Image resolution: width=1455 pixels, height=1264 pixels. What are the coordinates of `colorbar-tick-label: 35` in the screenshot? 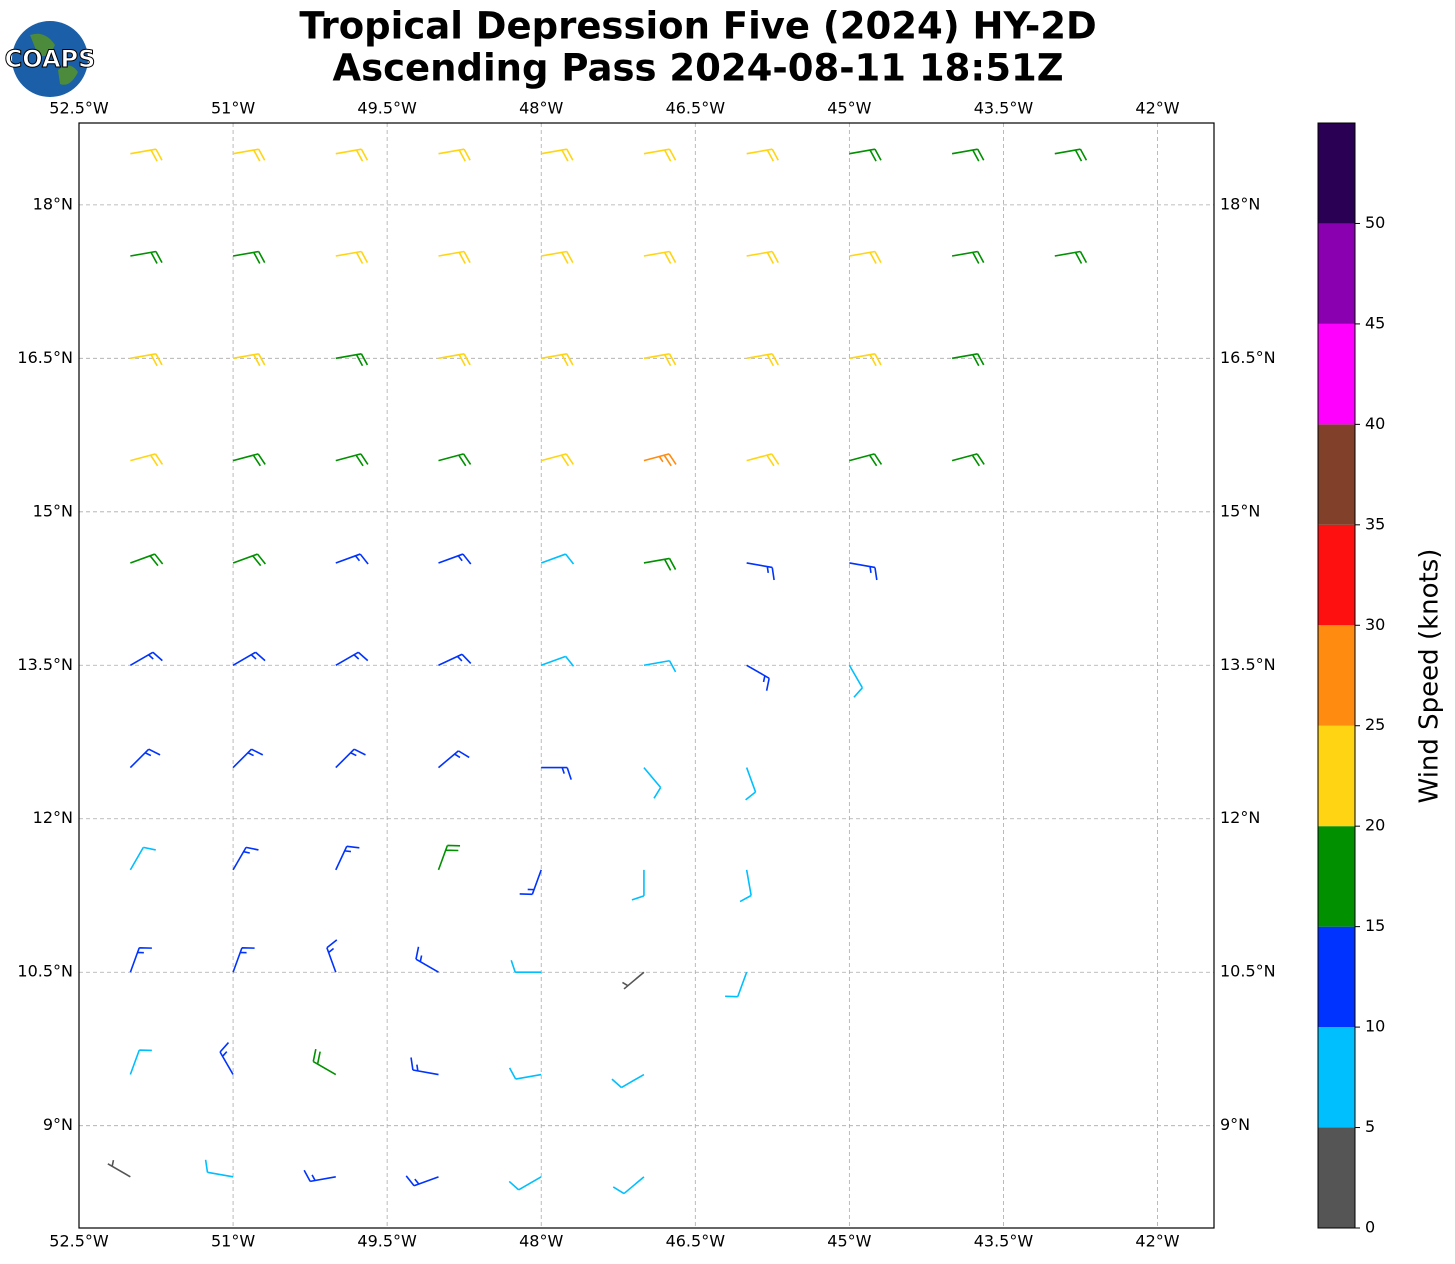 It's located at (1375, 523).